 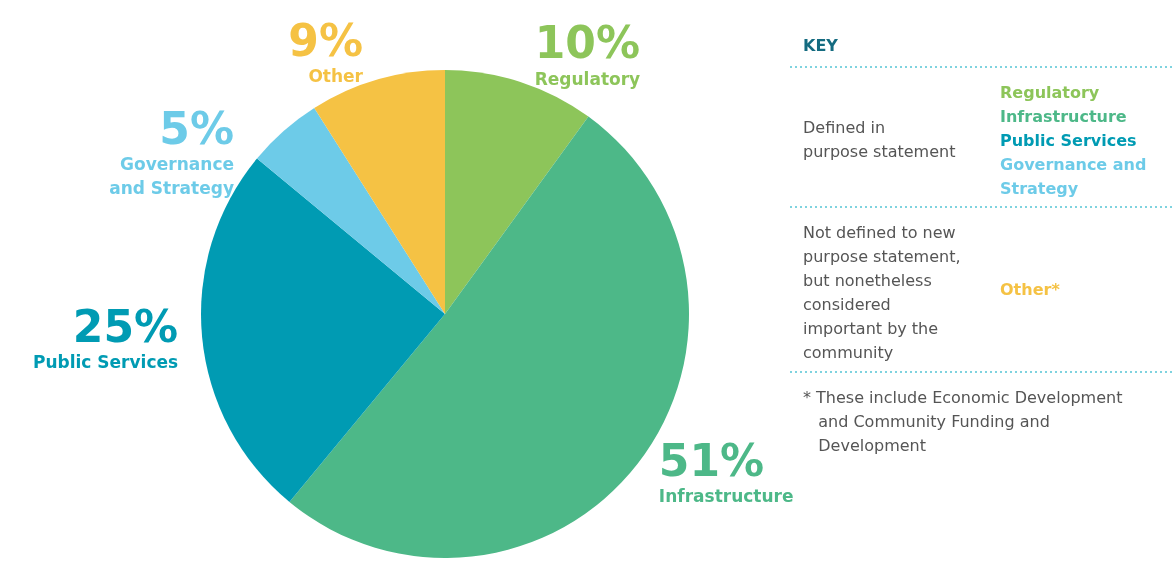 What do you see at coordinates (587, 78) in the screenshot?
I see `slice-label: Regulatory` at bounding box center [587, 78].